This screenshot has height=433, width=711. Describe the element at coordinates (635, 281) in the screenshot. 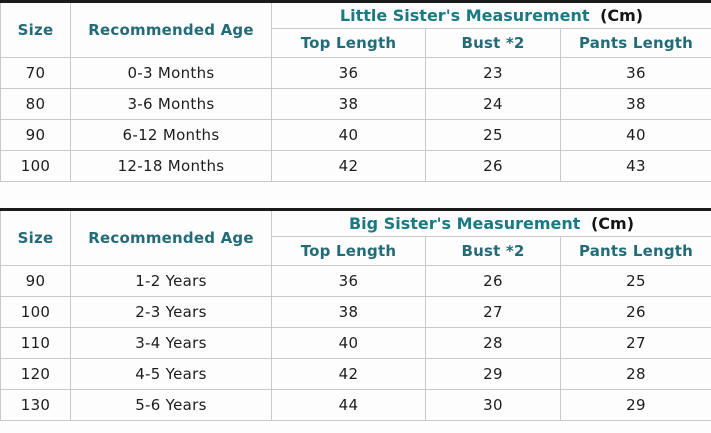

I see `pants-length-cell: 25` at that location.